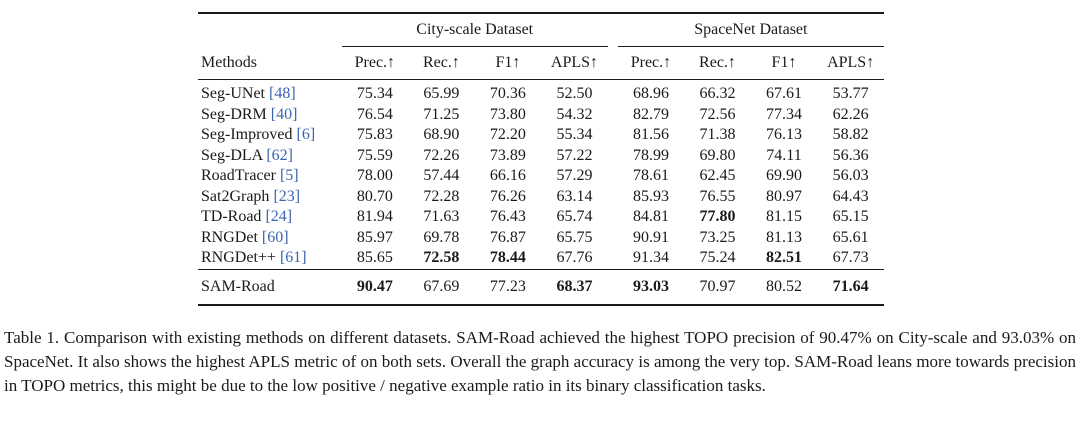  I want to click on cell-value: 65.15, so click(850, 217).